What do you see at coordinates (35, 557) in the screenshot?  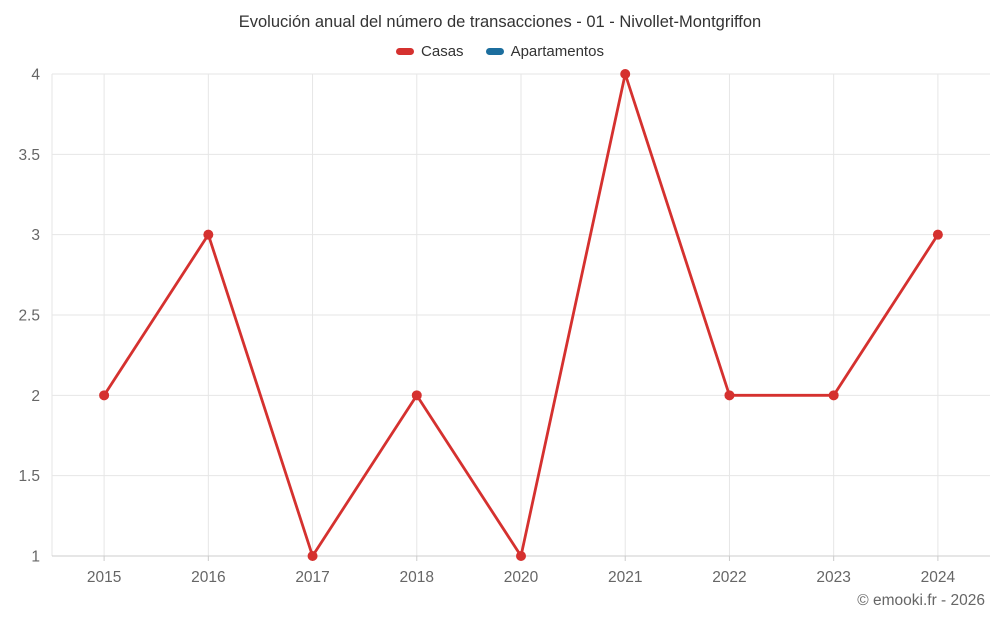 I see `y-axis-tick-label: 1` at bounding box center [35, 557].